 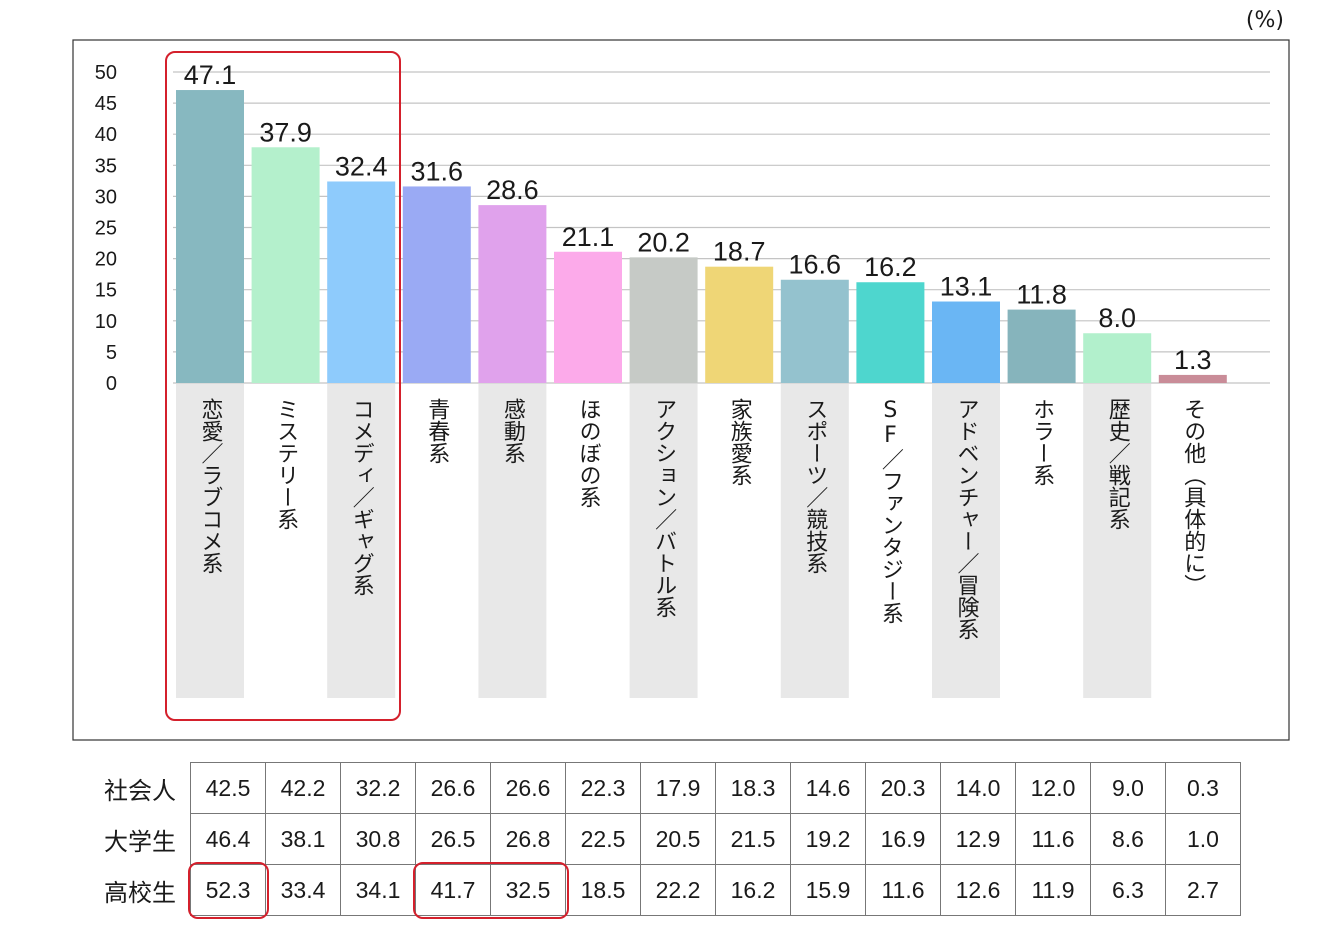 What do you see at coordinates (828, 890) in the screenshot?
I see `table-cell: 15.9` at bounding box center [828, 890].